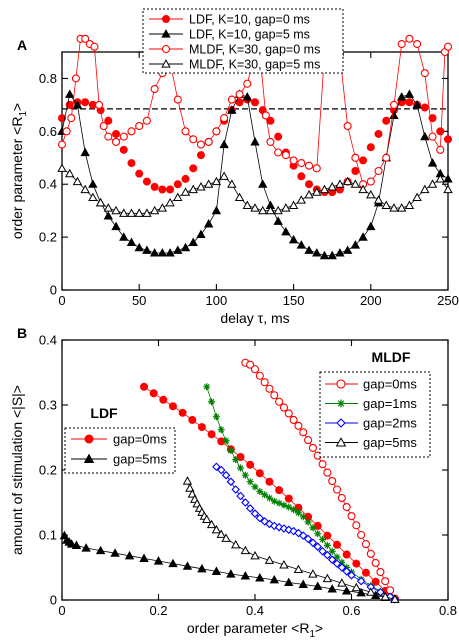  What do you see at coordinates (448, 300) in the screenshot?
I see `x-tick-label: 250` at bounding box center [448, 300].